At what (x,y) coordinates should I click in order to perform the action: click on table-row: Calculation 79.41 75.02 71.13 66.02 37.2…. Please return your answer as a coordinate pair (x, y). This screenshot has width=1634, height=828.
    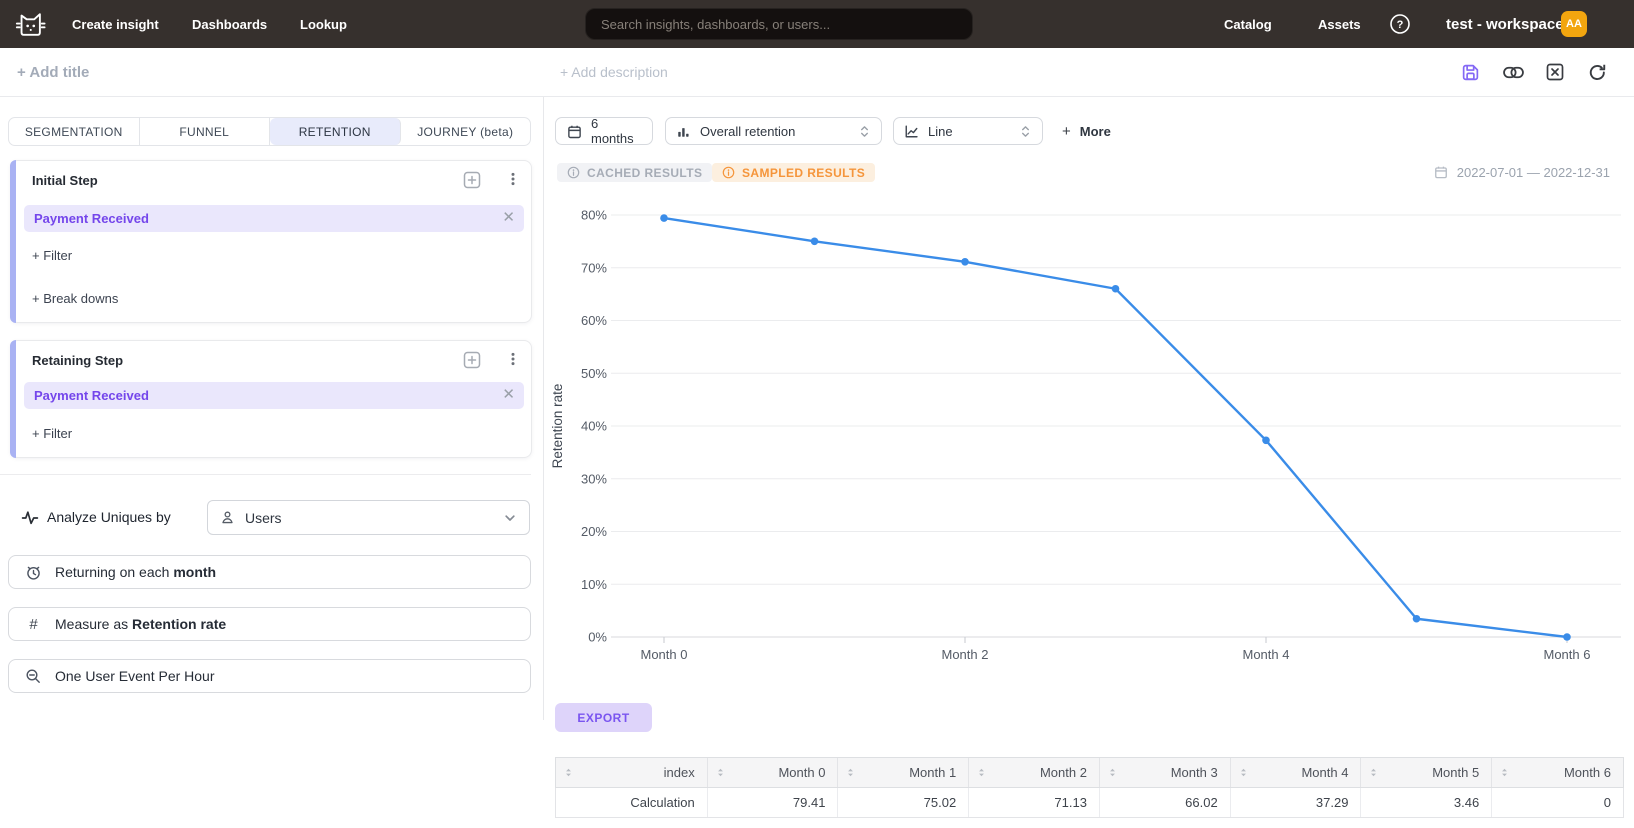
    Looking at the image, I should click on (1089, 803).